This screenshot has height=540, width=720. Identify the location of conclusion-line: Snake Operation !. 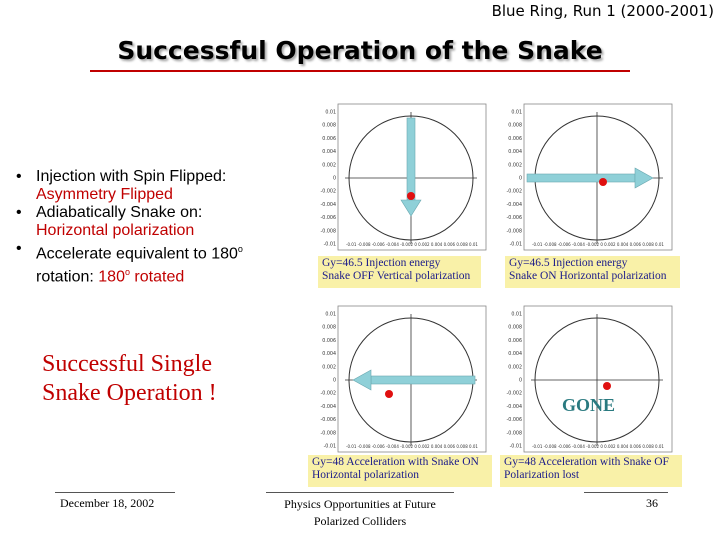
(129, 393).